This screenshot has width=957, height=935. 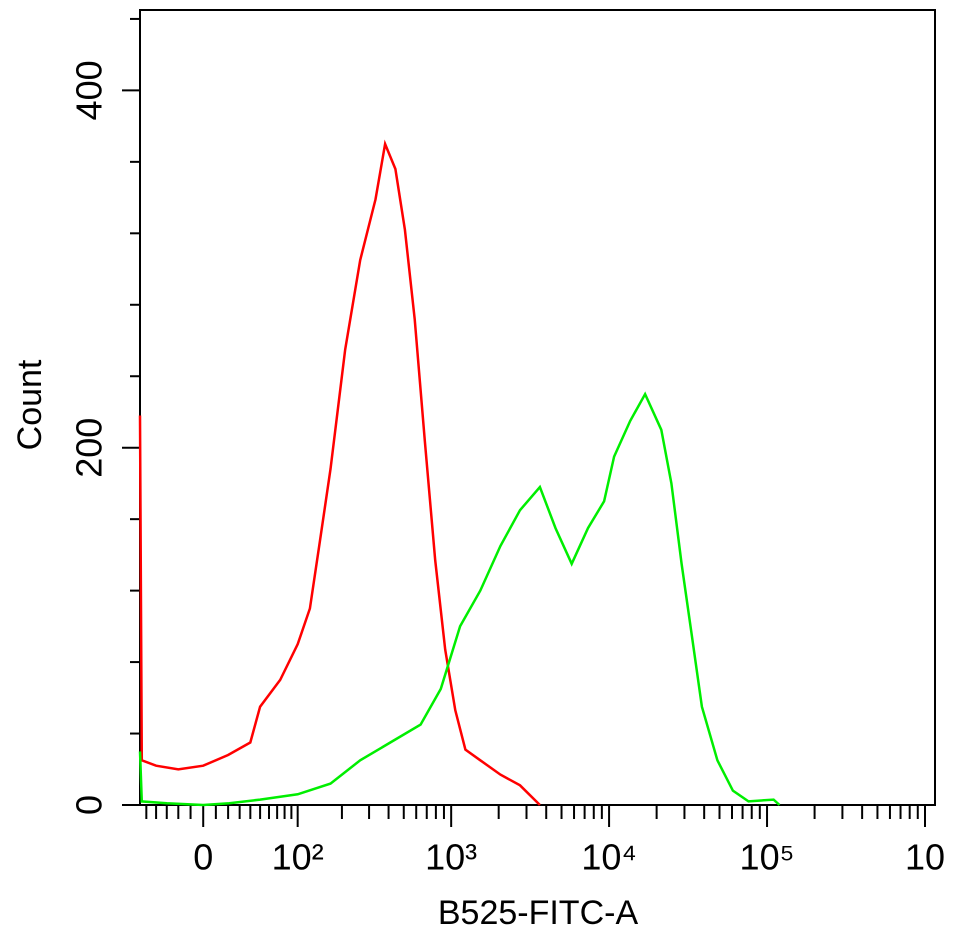 What do you see at coordinates (609, 857) in the screenshot?
I see `x-tick-label: 10⁴` at bounding box center [609, 857].